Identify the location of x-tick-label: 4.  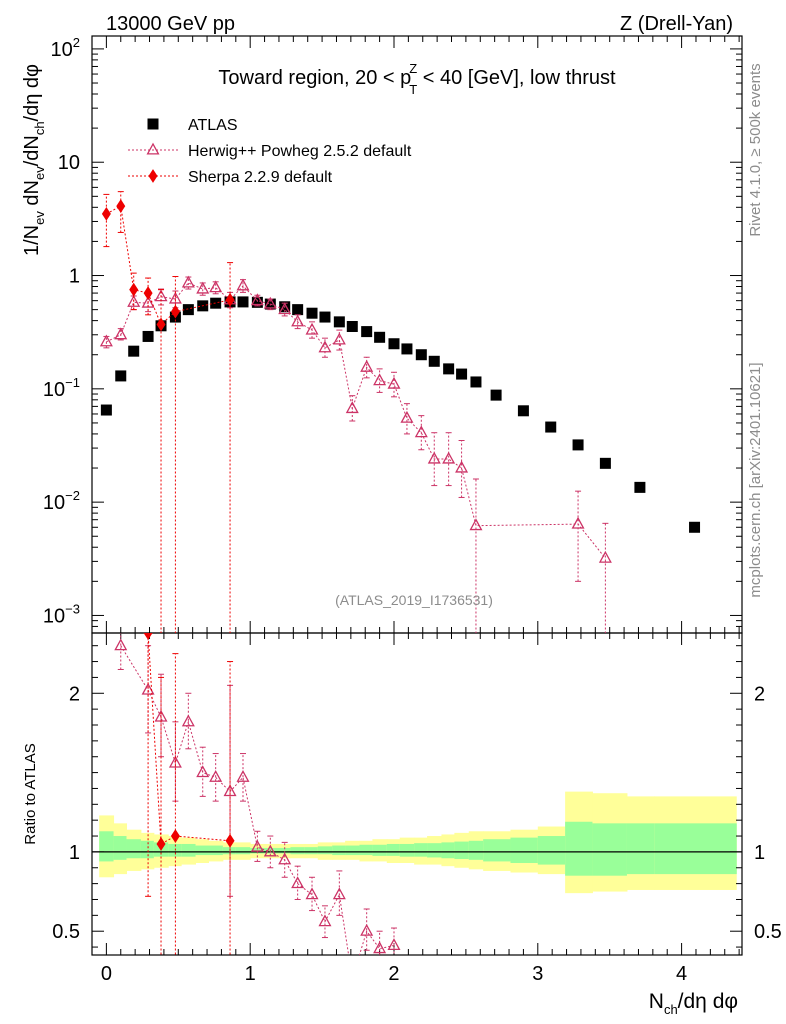
(681, 974).